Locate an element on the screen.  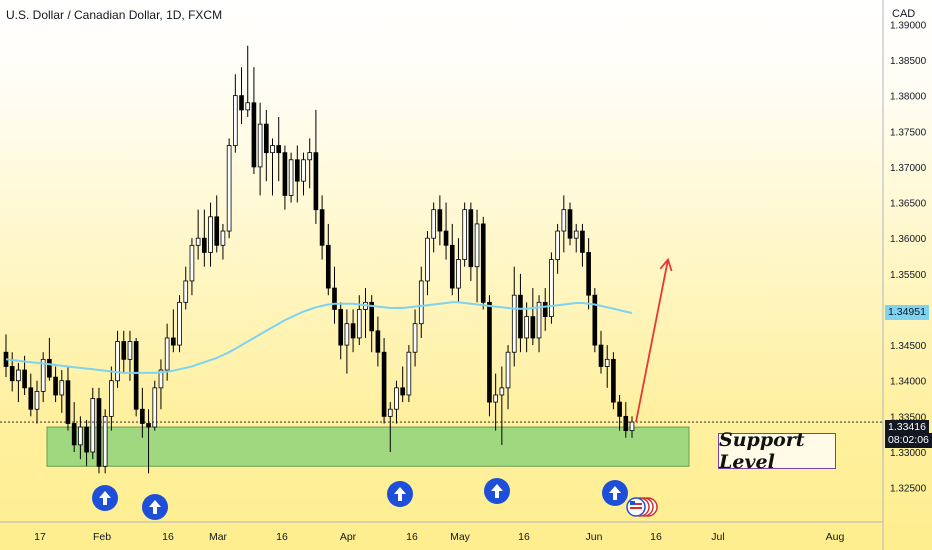
price-tick-label: 1.33000 is located at coordinates (908, 453).